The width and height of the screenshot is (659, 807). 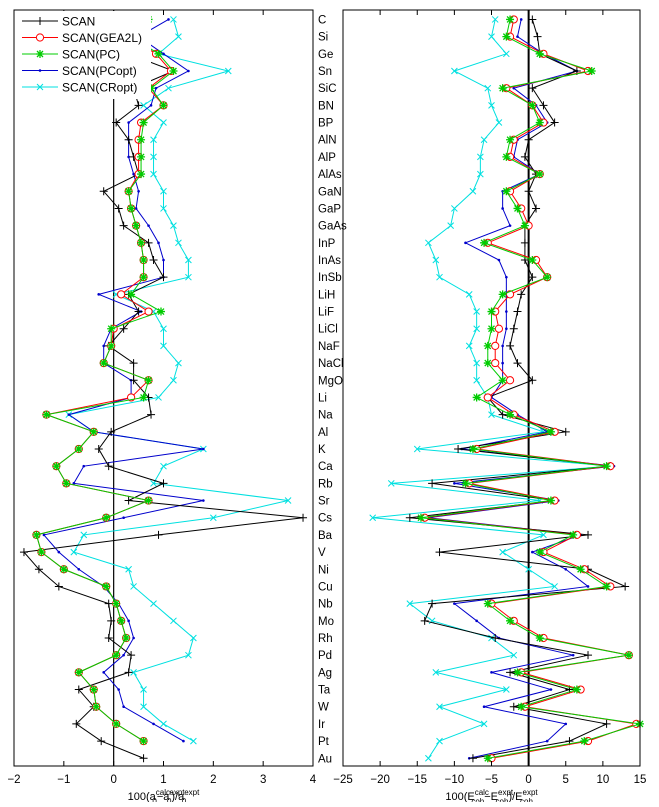 I want to click on right-x-tick-label: −20, so click(x=380, y=780).